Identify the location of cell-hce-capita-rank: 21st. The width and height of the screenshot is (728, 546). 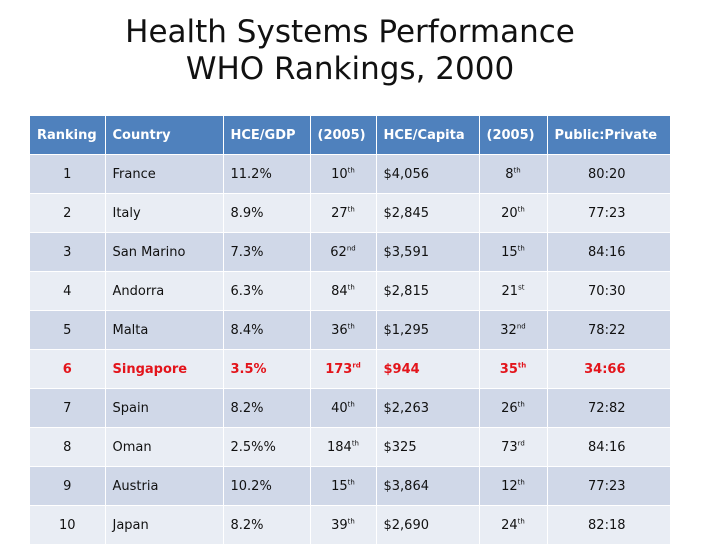
(513, 291).